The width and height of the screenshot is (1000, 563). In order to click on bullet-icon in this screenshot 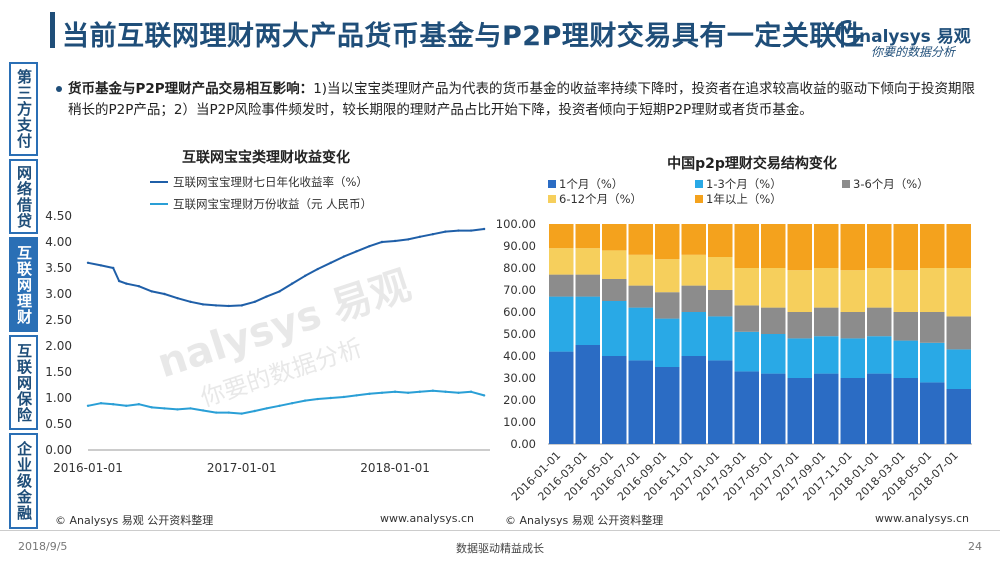, I will do `click(59, 89)`.